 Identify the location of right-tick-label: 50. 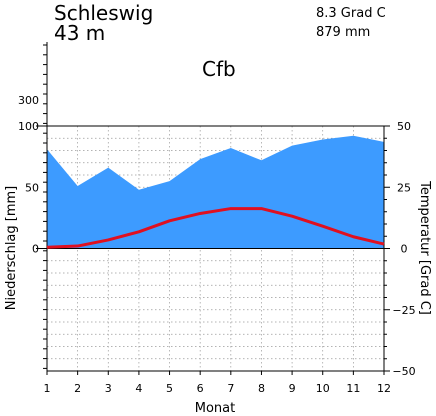
(404, 126).